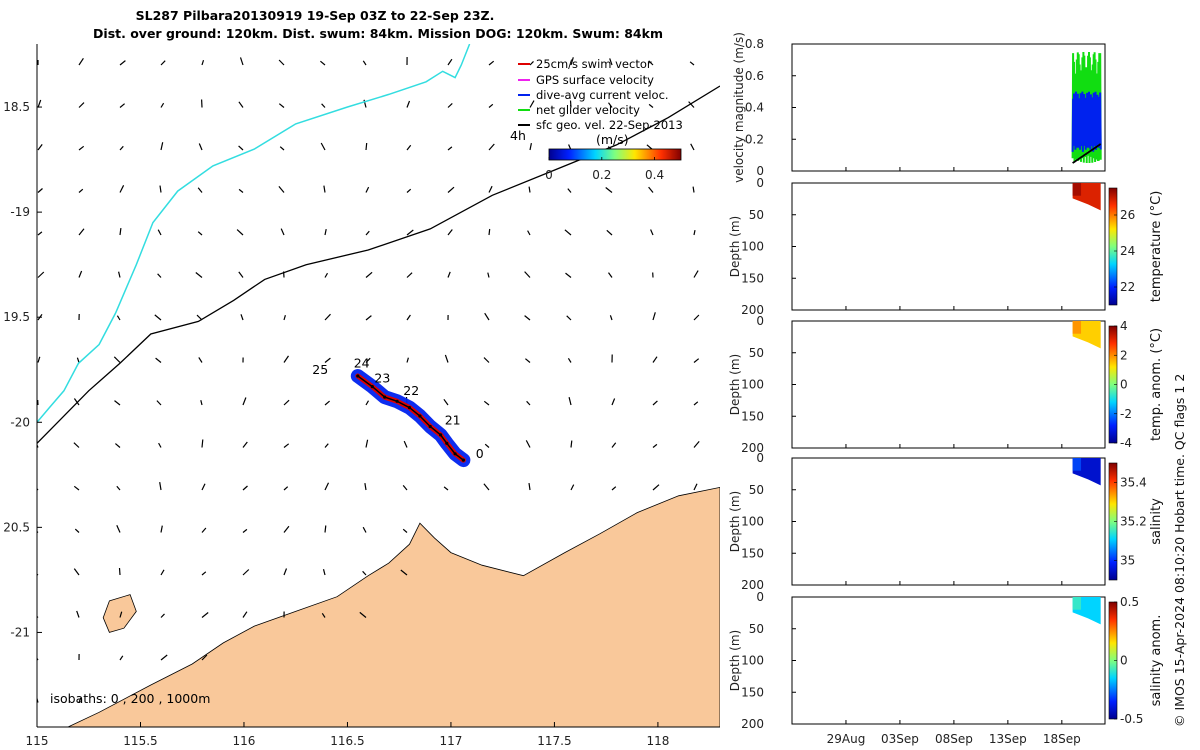 The image size is (1200, 750). I want to click on panel-frame, so click(948, 246).